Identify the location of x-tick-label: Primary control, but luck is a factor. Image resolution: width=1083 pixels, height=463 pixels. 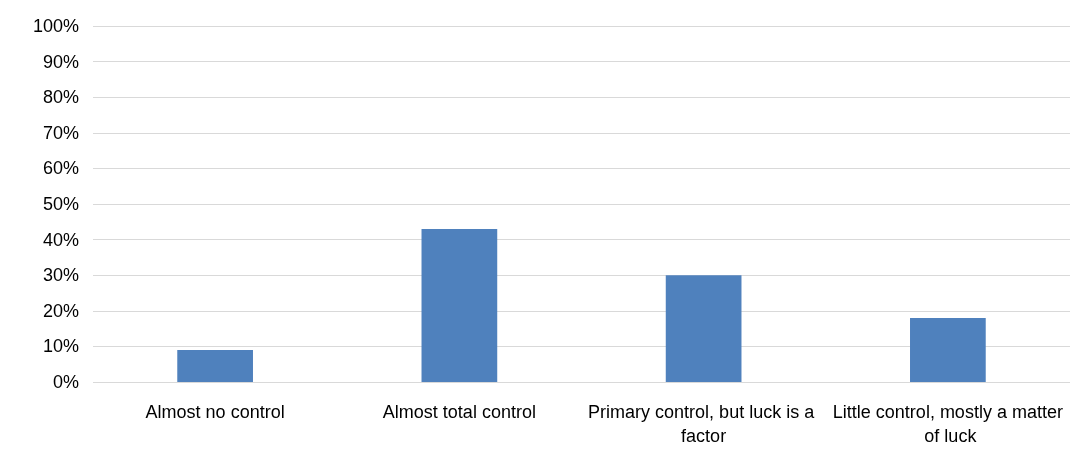
(704, 424).